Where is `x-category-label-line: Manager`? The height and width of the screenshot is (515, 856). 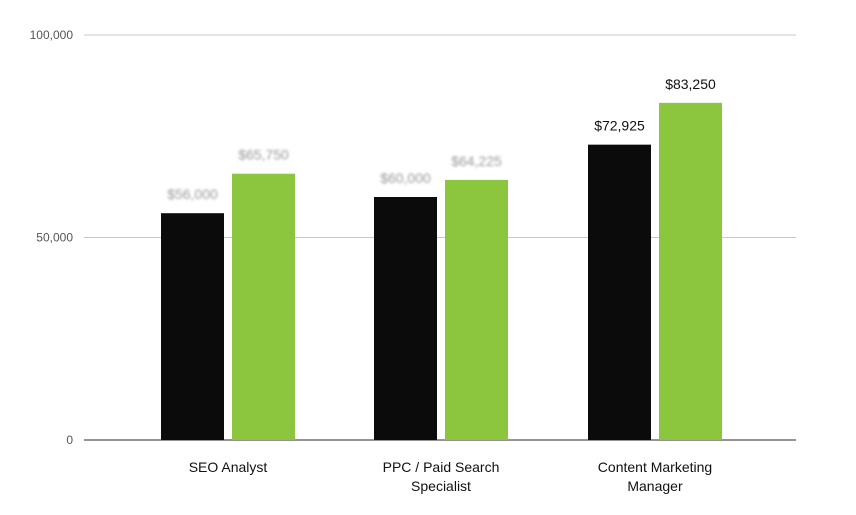 x-category-label-line: Manager is located at coordinates (655, 486).